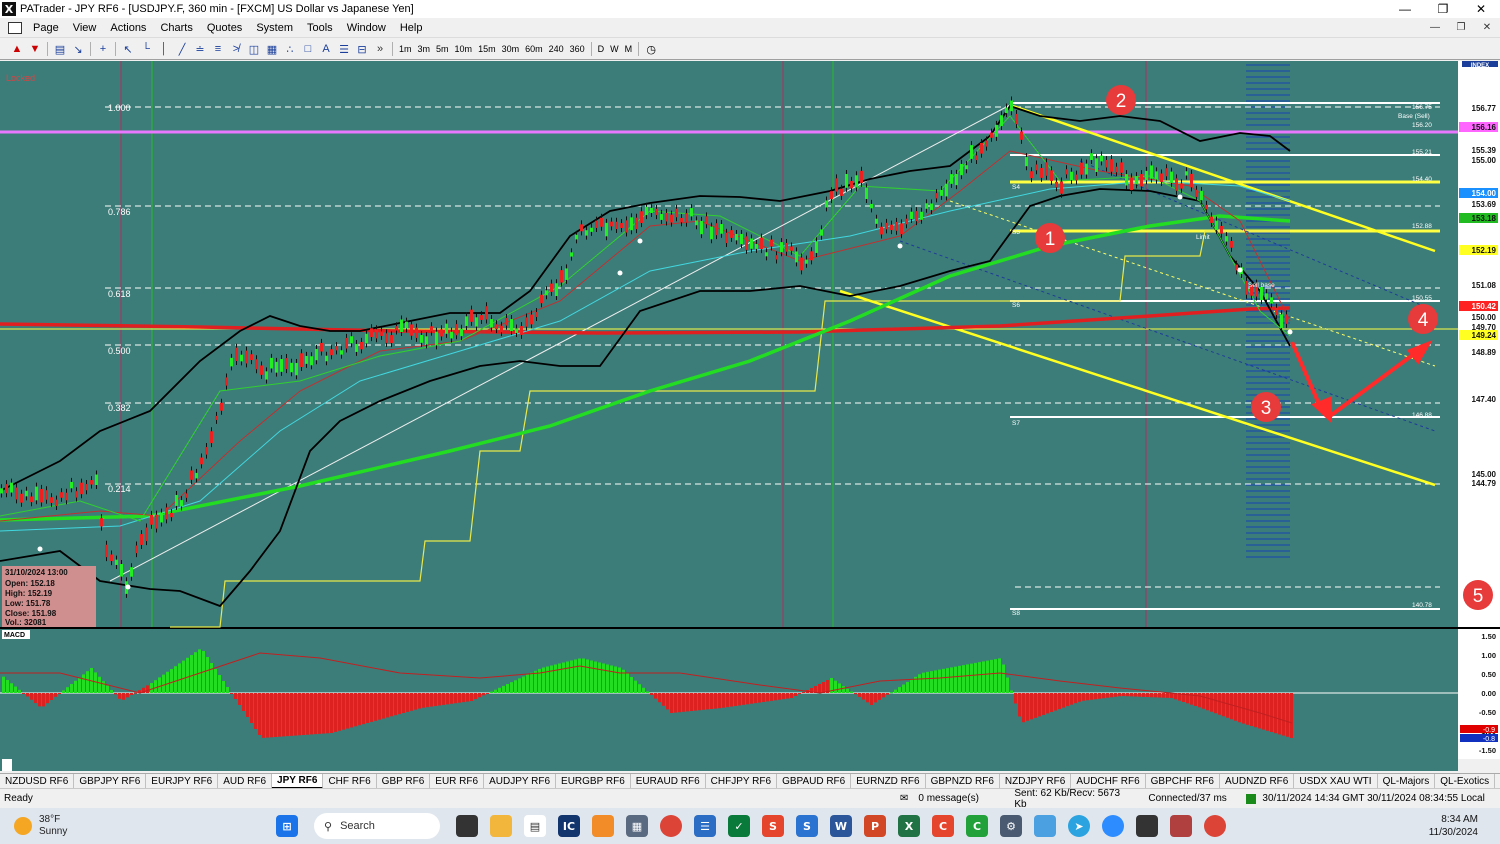 This screenshot has width=1500, height=844. What do you see at coordinates (556, 49) in the screenshot?
I see `period-240: 240` at bounding box center [556, 49].